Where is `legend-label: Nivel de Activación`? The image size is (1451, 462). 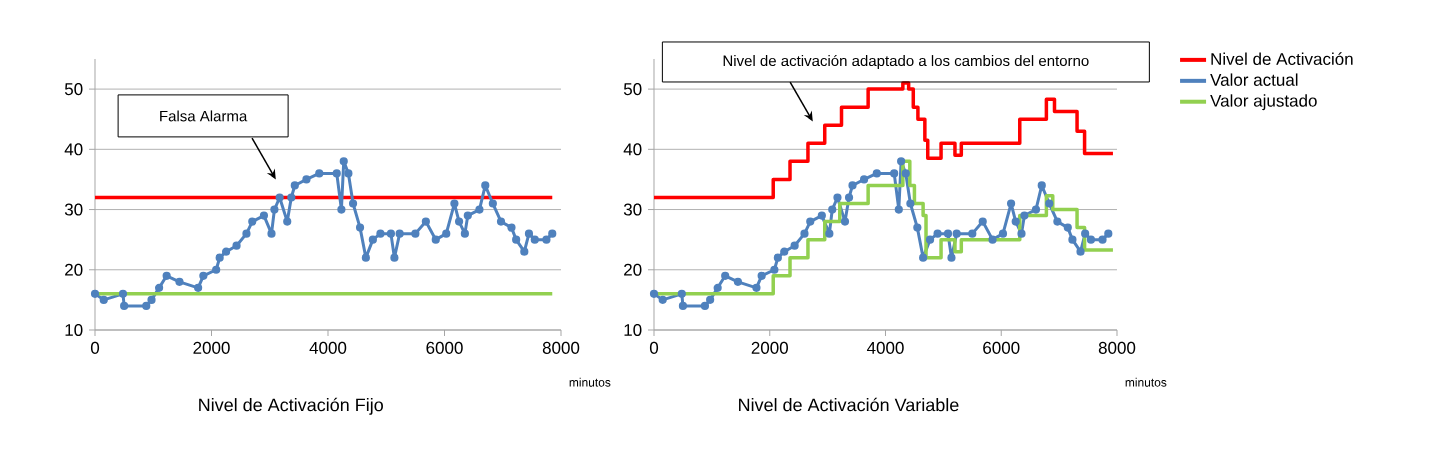
legend-label: Nivel de Activación is located at coordinates (1282, 59).